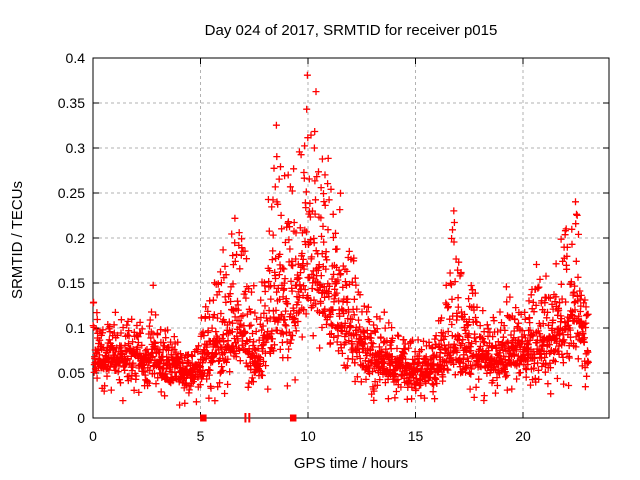 This screenshot has height=480, width=640. What do you see at coordinates (76, 238) in the screenshot?
I see `svg-text: 0.2` at bounding box center [76, 238].